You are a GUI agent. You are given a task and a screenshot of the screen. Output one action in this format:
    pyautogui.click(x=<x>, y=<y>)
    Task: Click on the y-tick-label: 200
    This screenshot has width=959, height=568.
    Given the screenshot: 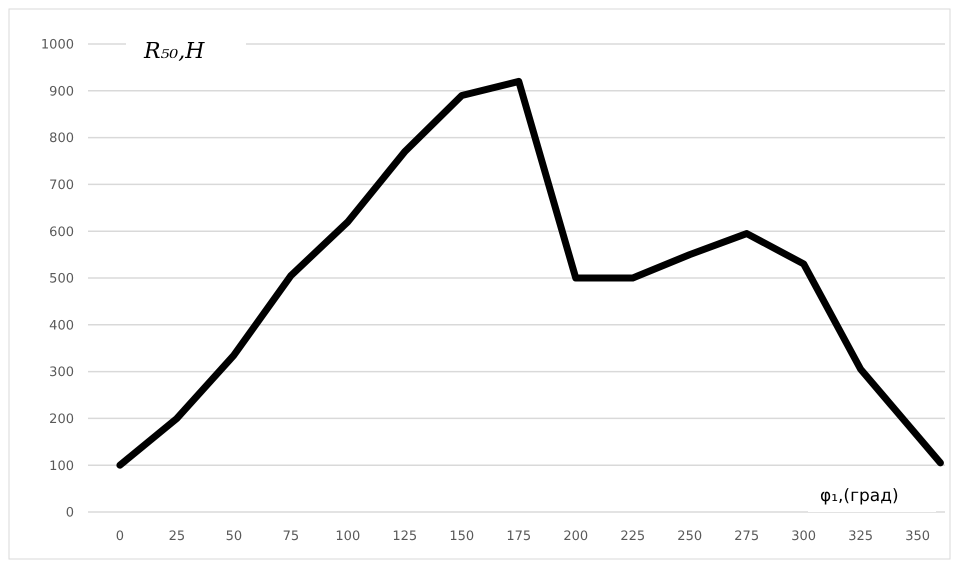 What is the action you would take?
    pyautogui.click(x=61, y=419)
    